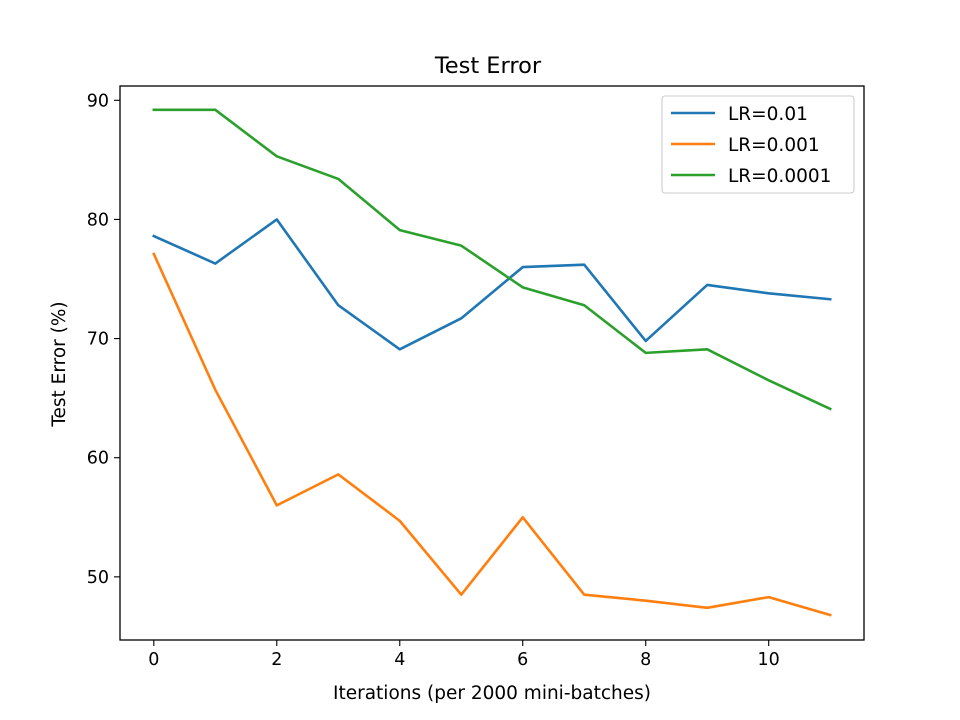 Image resolution: width=960 pixels, height=720 pixels. I want to click on x-tick-label: 4, so click(399, 660).